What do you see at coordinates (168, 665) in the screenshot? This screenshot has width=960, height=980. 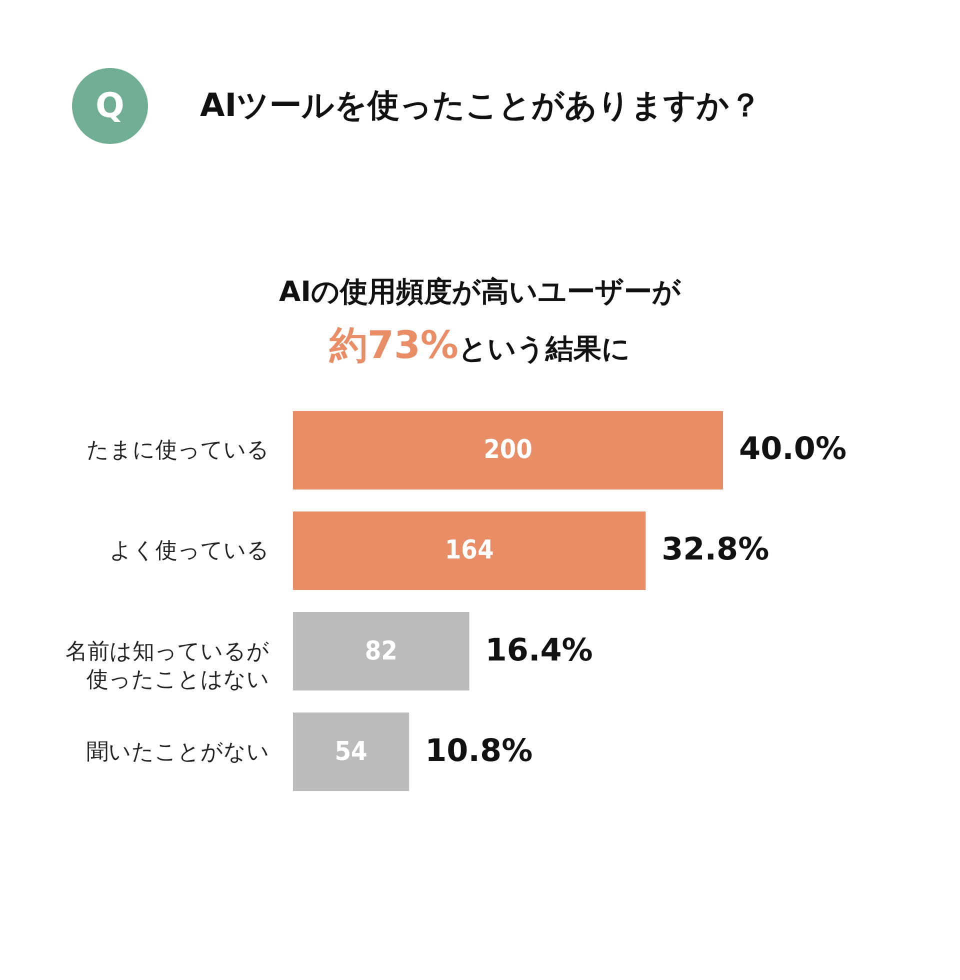 I see `y-tick-label: 名前は知っているが使ったことはない` at bounding box center [168, 665].